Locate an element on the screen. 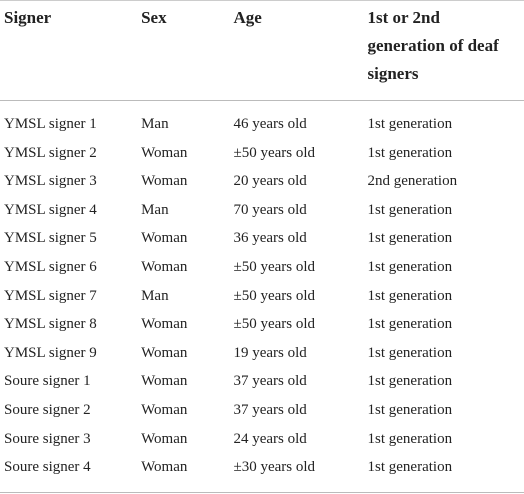 This screenshot has height=494, width=524. table-cell: YMSL signer 7 is located at coordinates (50, 295).